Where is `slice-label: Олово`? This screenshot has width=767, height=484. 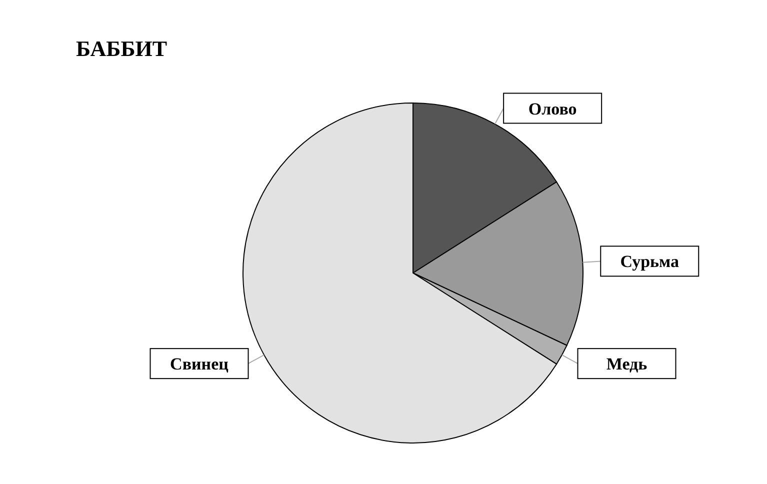
slice-label: Олово is located at coordinates (552, 108).